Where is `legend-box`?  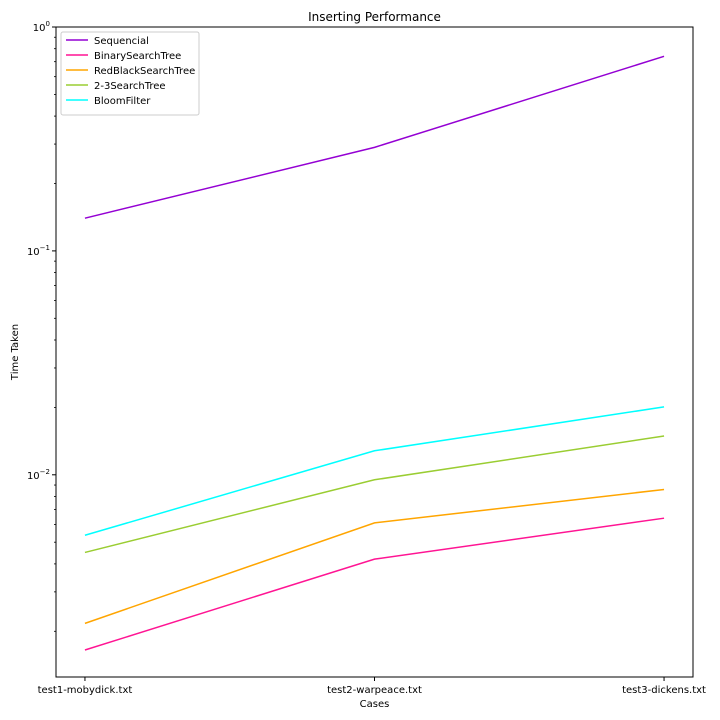
legend-box is located at coordinates (130, 73).